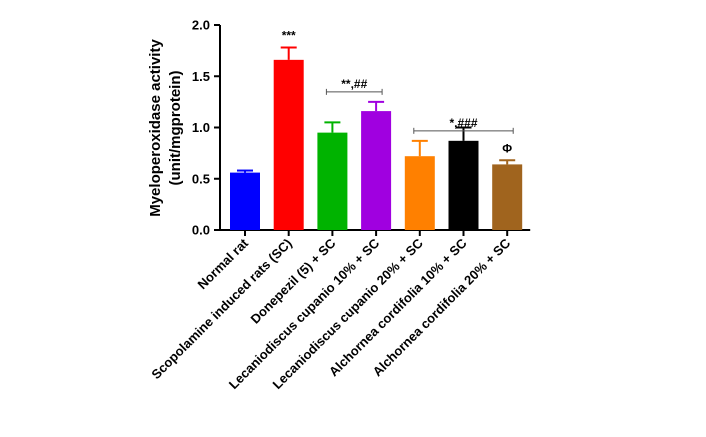 The image size is (706, 437). What do you see at coordinates (201, 178) in the screenshot?
I see `y-tick-label: 0.5` at bounding box center [201, 178].